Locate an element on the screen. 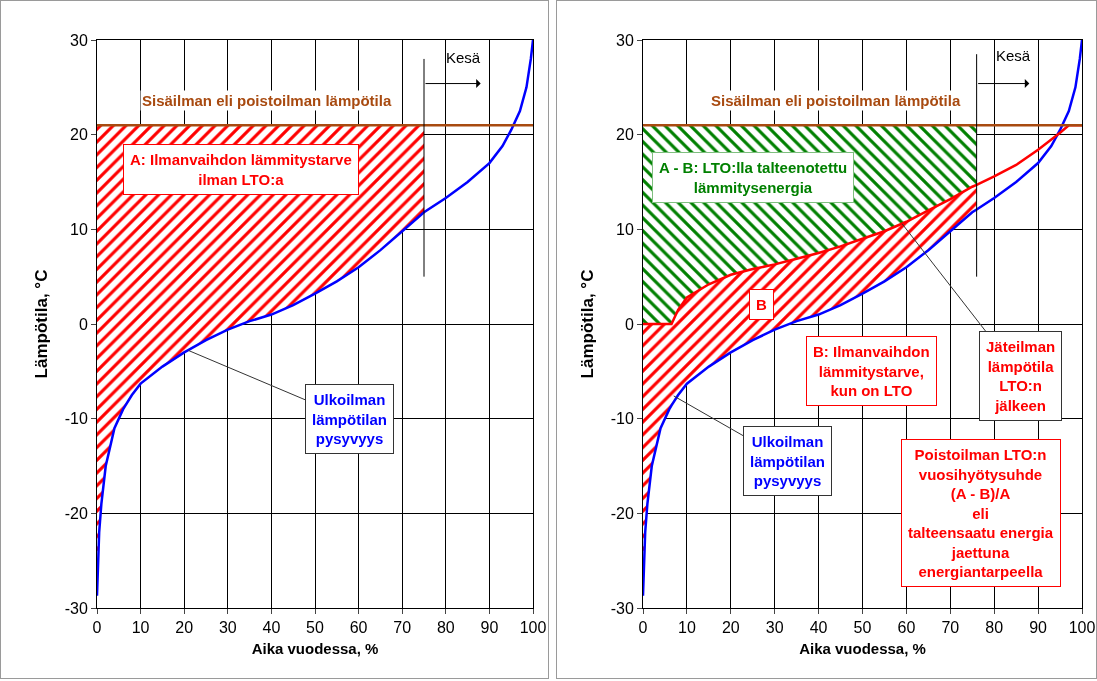 The image size is (1097, 681). annotation: Poistoilman LTO:n vuosihyötysuhde (A - B)/A eli talteensaatu energia jaettuna energiantarpeella is located at coordinates (981, 513).